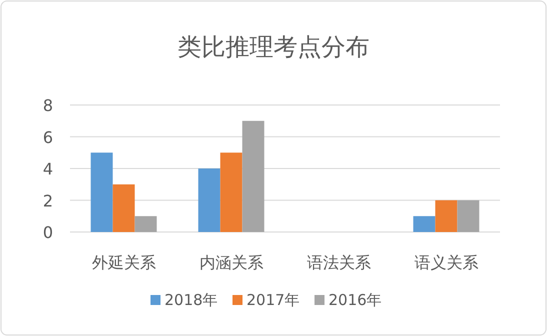  What do you see at coordinates (273, 300) in the screenshot?
I see `legend-label: 2017年` at bounding box center [273, 300].